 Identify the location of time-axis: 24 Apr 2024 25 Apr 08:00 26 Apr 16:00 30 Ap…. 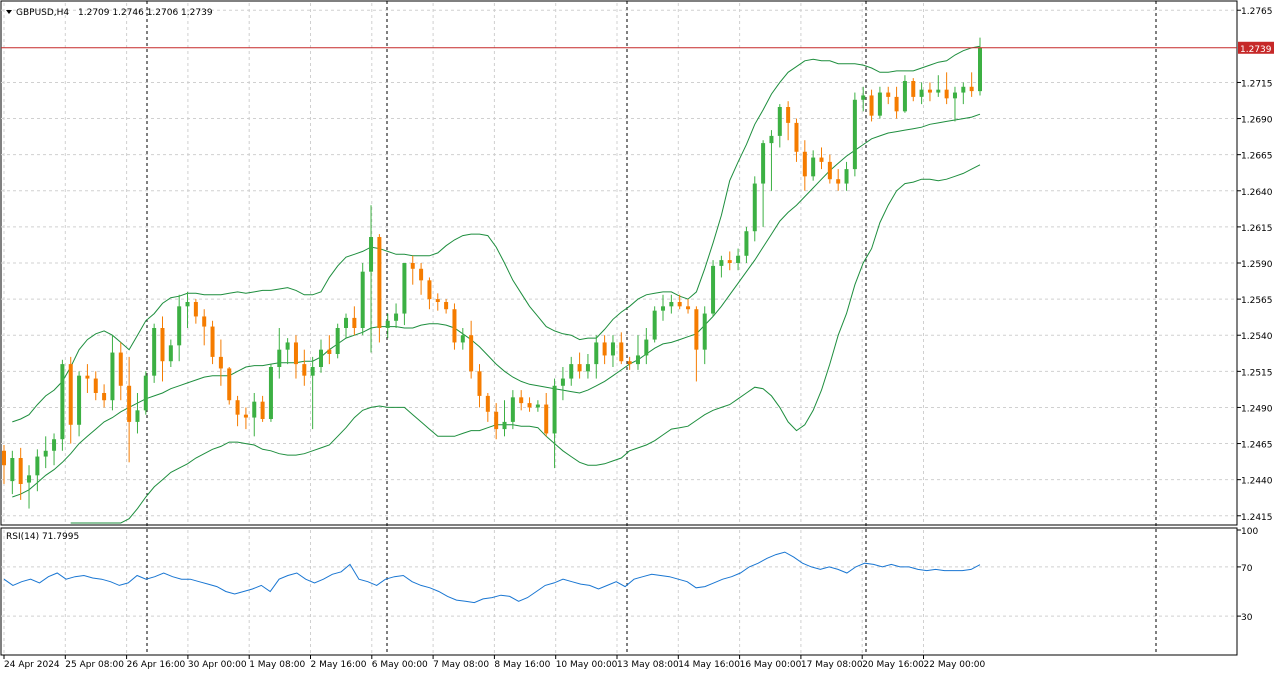
(494, 662).